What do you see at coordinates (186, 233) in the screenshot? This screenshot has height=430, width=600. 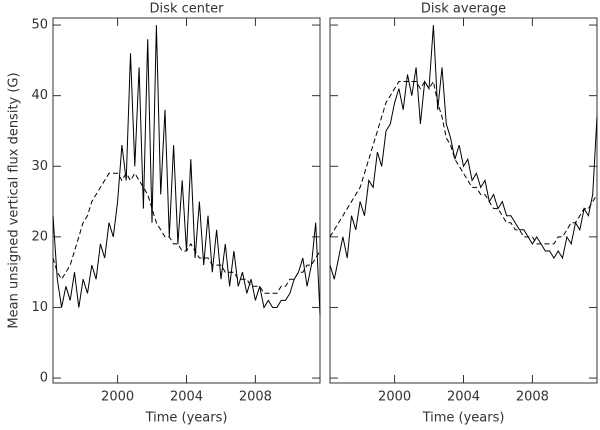 I see `data-line` at bounding box center [186, 233].